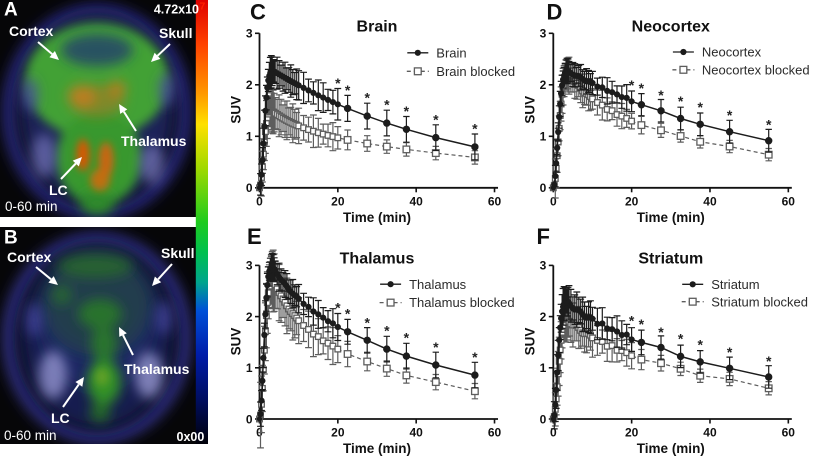  Describe the element at coordinates (756, 69) in the screenshot. I see `svg-text: Neocortex blocked` at that location.